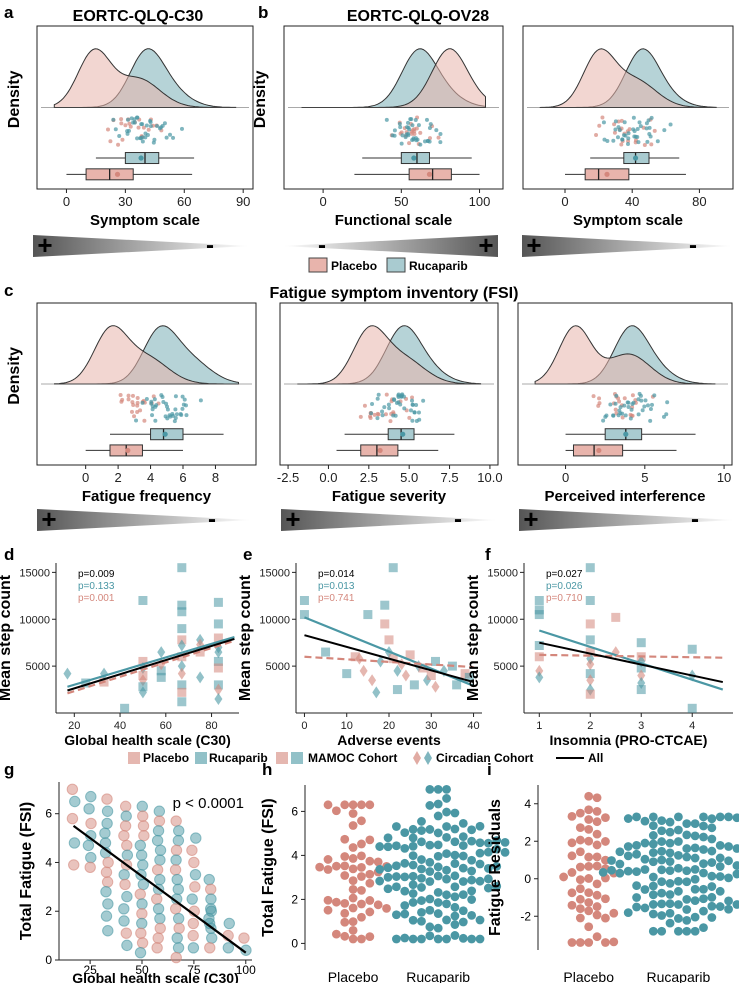 The height and width of the screenshot is (983, 739). What do you see at coordinates (292, 519) in the screenshot?
I see `plus-sign: +` at bounding box center [292, 519].